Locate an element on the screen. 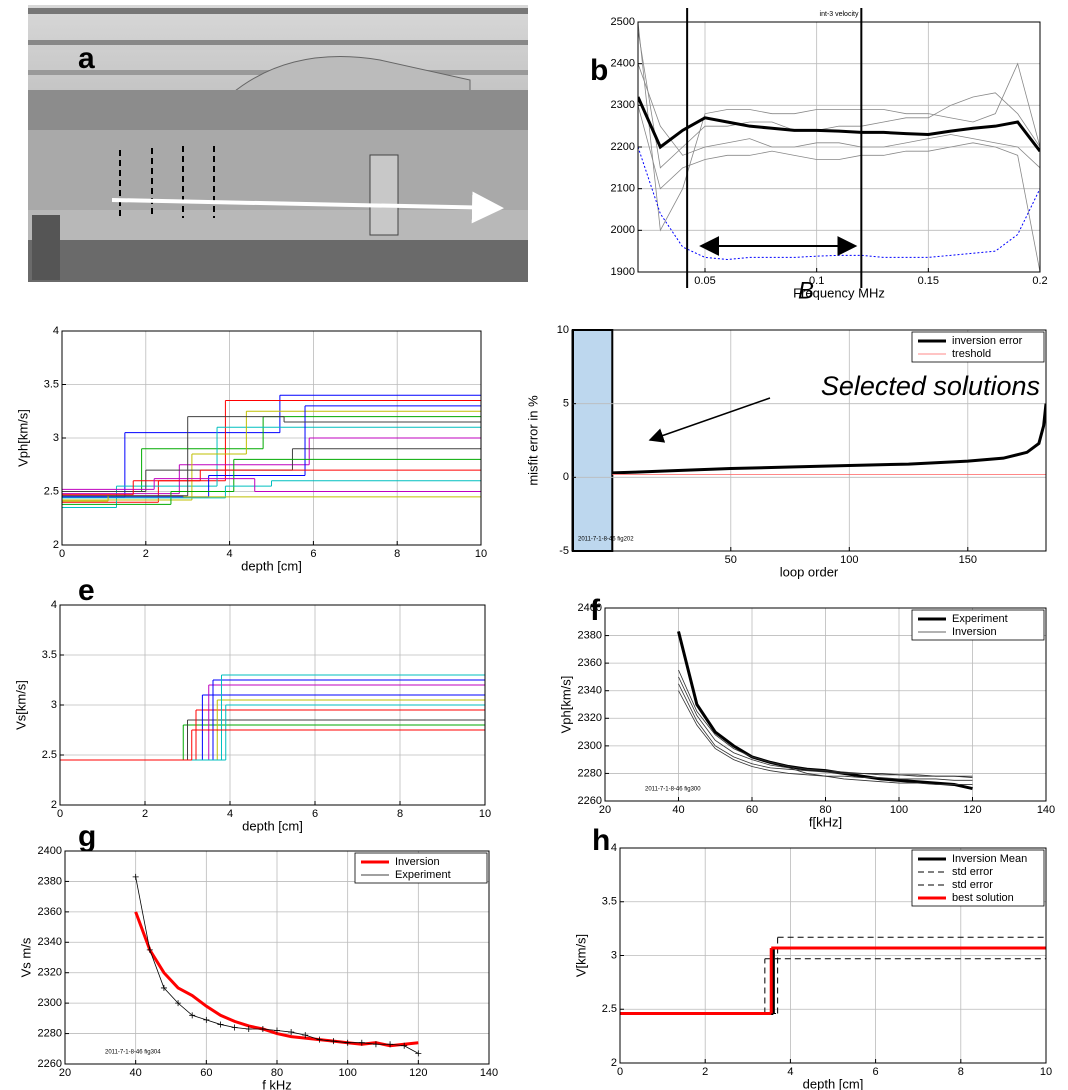 The height and width of the screenshot is (1090, 1068). legend-label: treshold is located at coordinates (971, 354).